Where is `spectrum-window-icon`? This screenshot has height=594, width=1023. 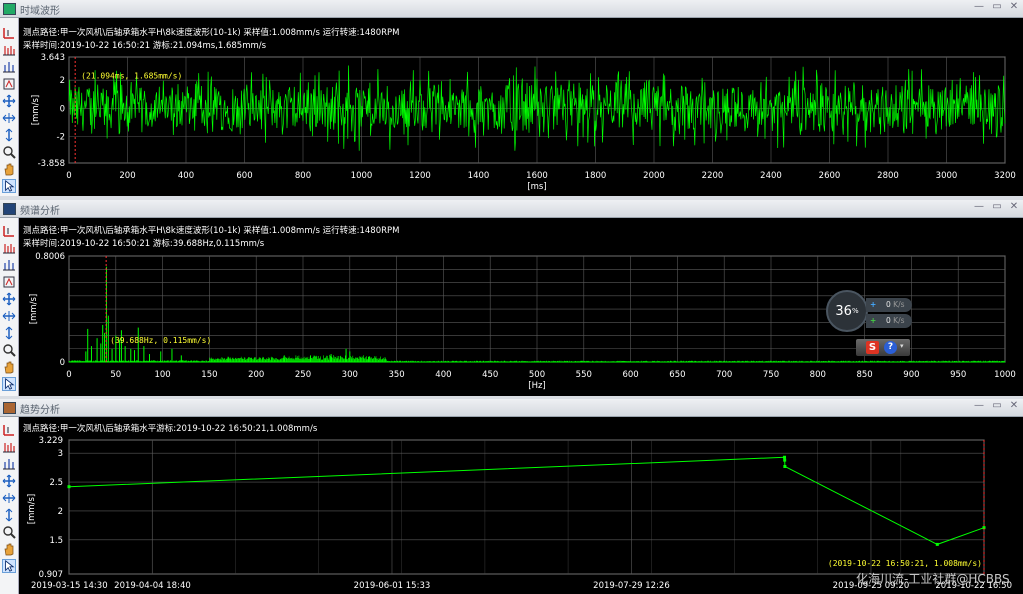 spectrum-window-icon is located at coordinates (9, 209).